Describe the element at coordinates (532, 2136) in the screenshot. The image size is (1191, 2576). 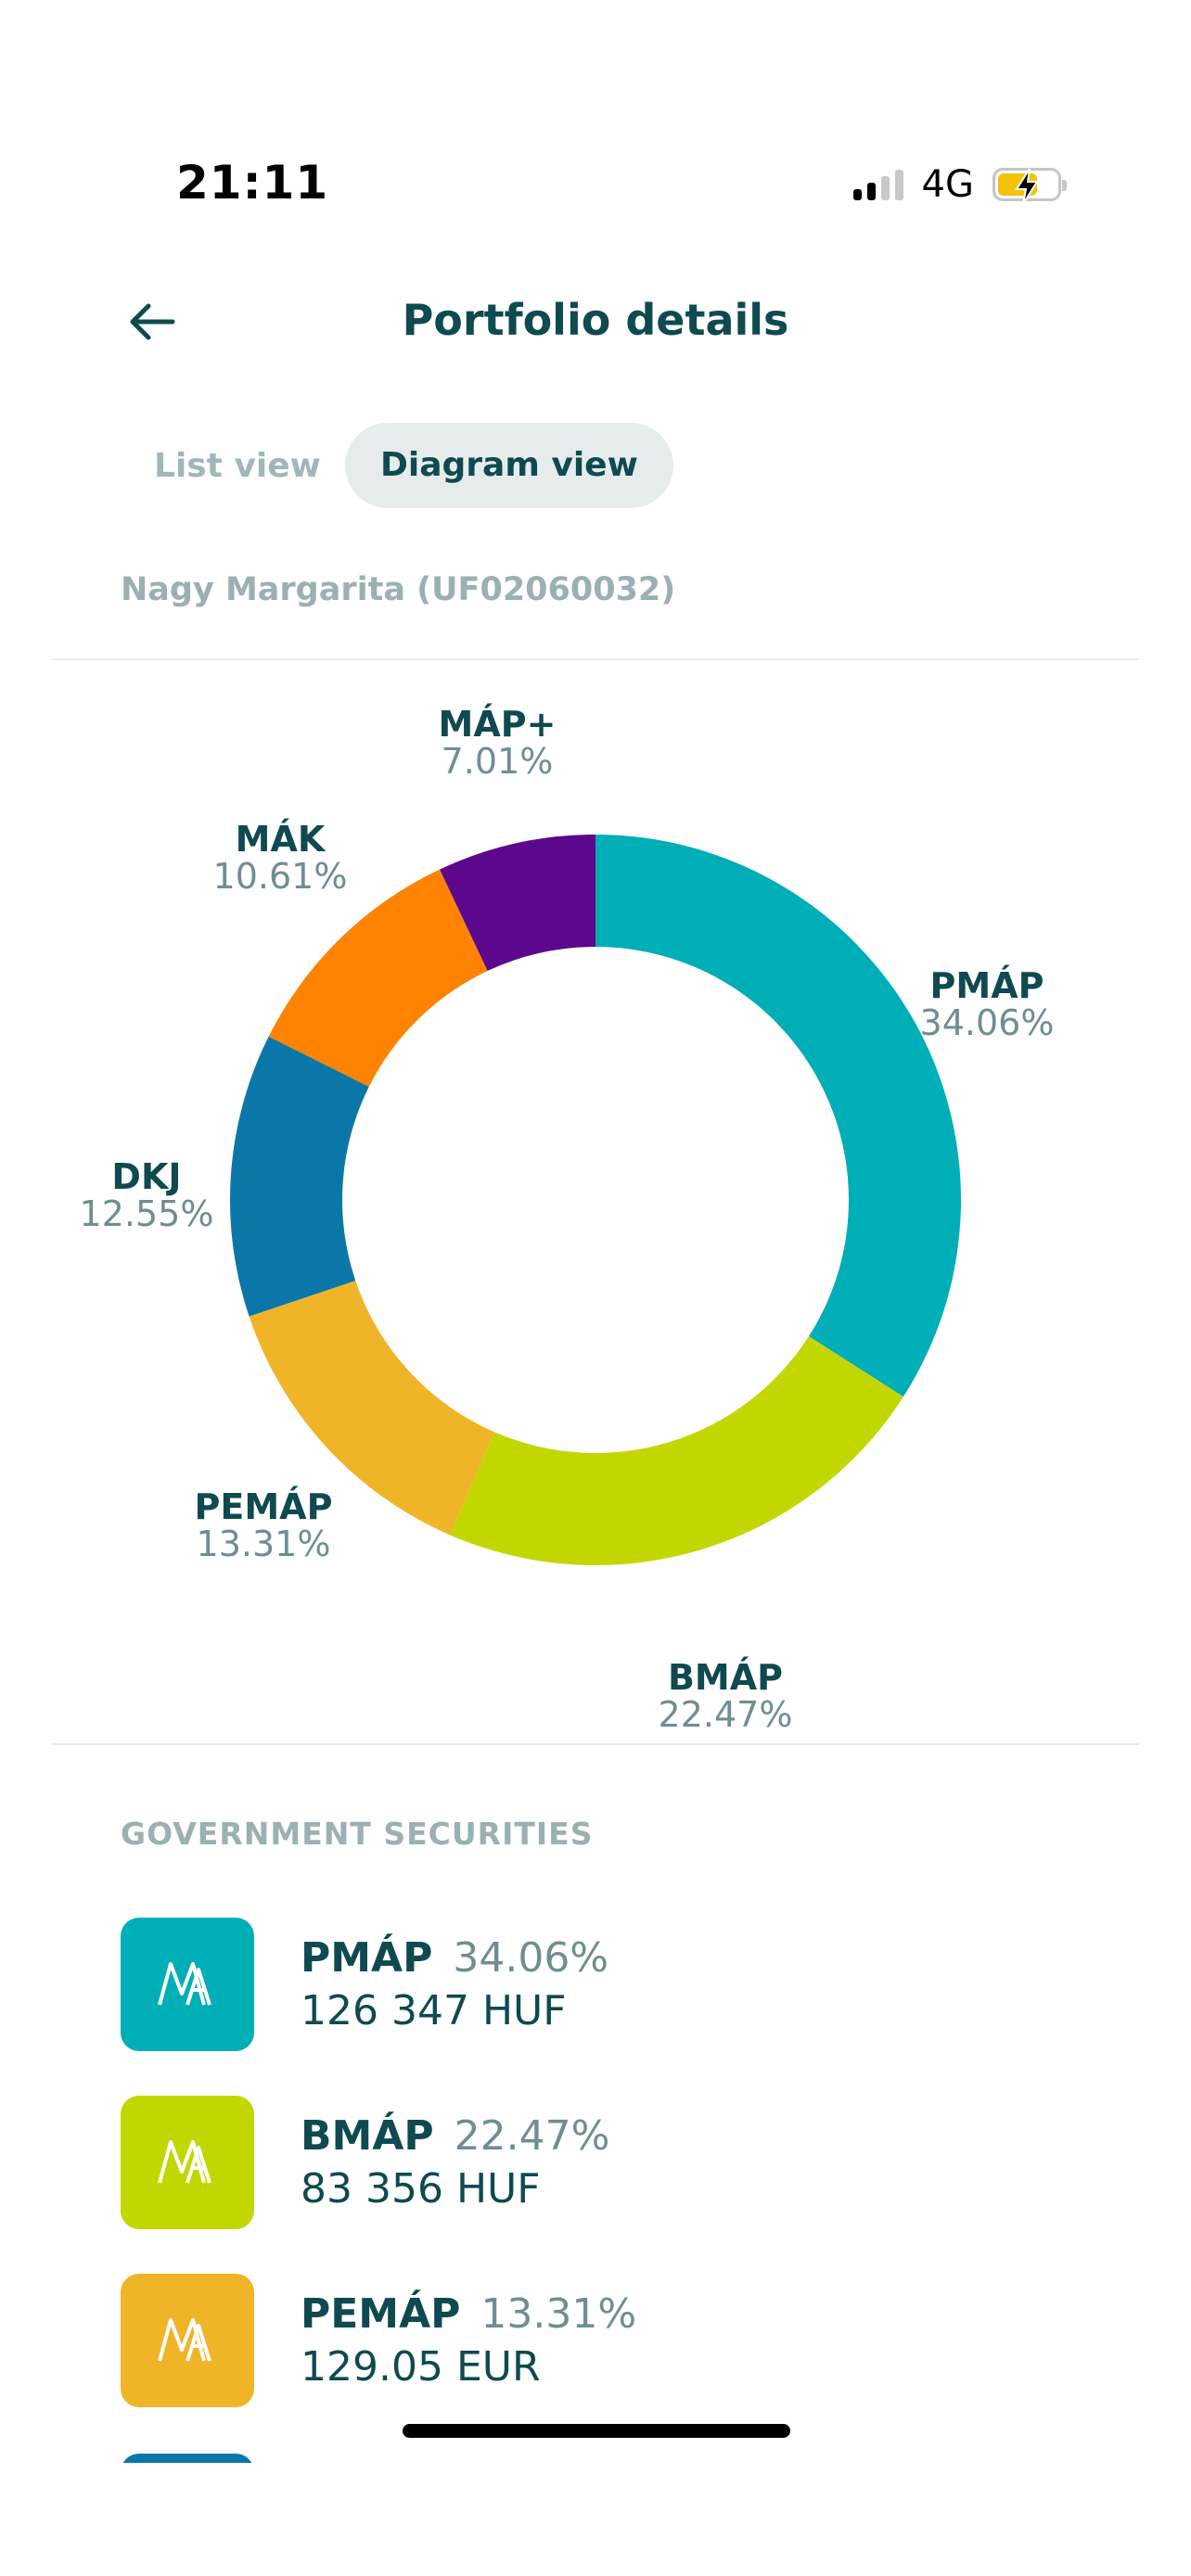
I see `holding-percent: 22.47%` at that location.